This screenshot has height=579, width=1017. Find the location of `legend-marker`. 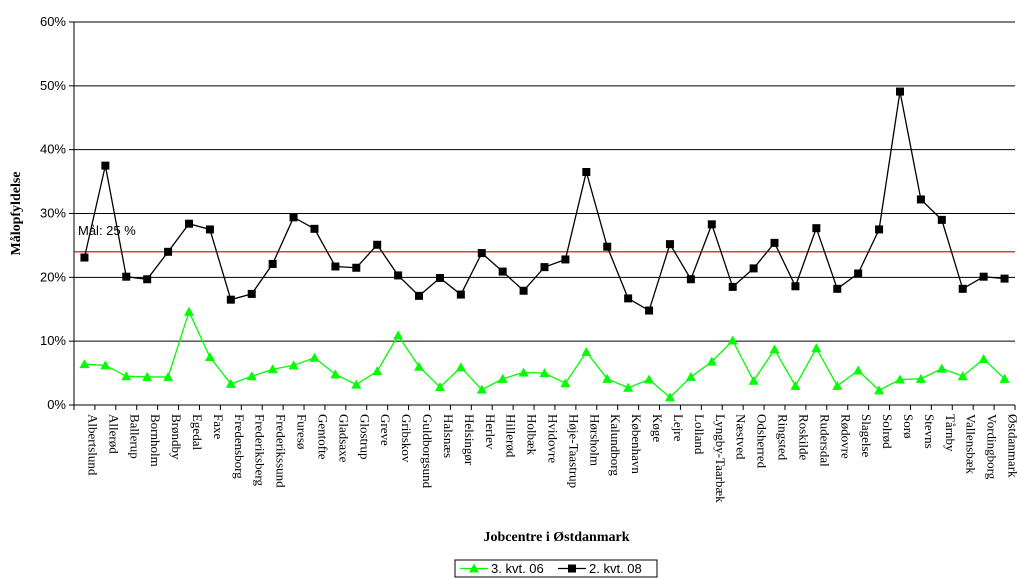

legend-marker is located at coordinates (572, 568).